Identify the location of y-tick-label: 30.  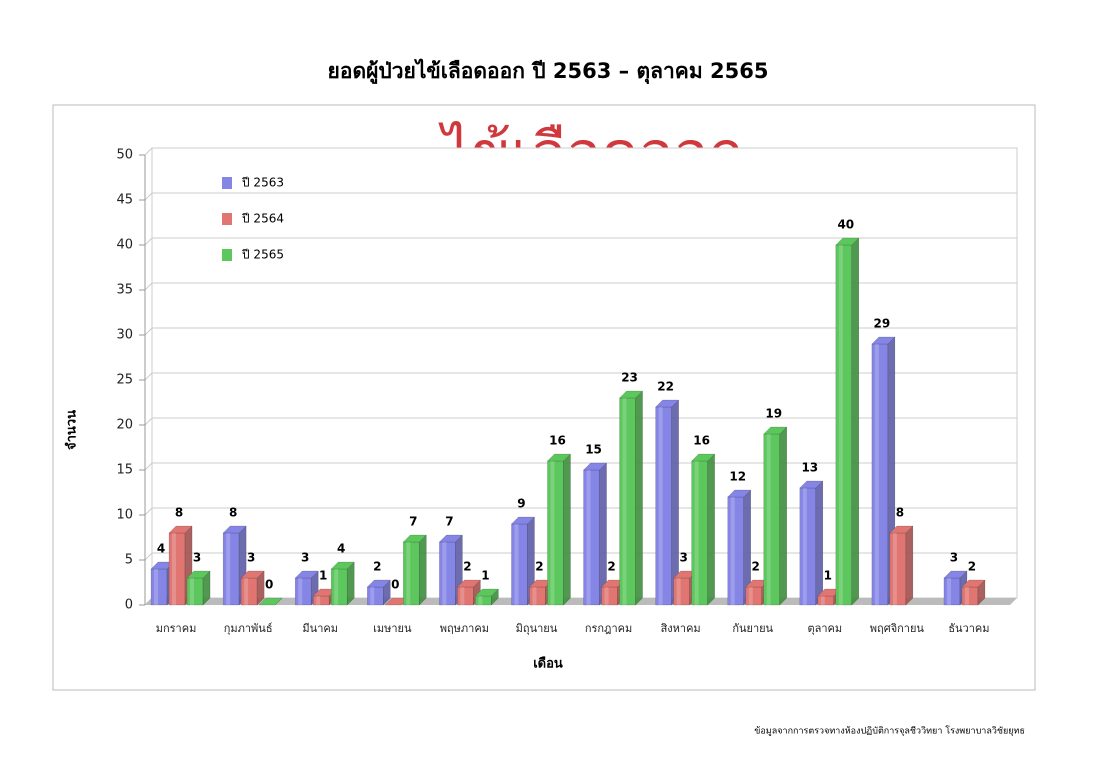
(124, 335).